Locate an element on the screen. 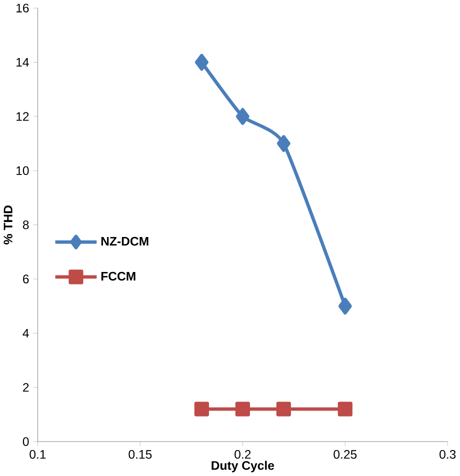 The image size is (460, 476). y-tick-label: 8 is located at coordinates (25, 225).